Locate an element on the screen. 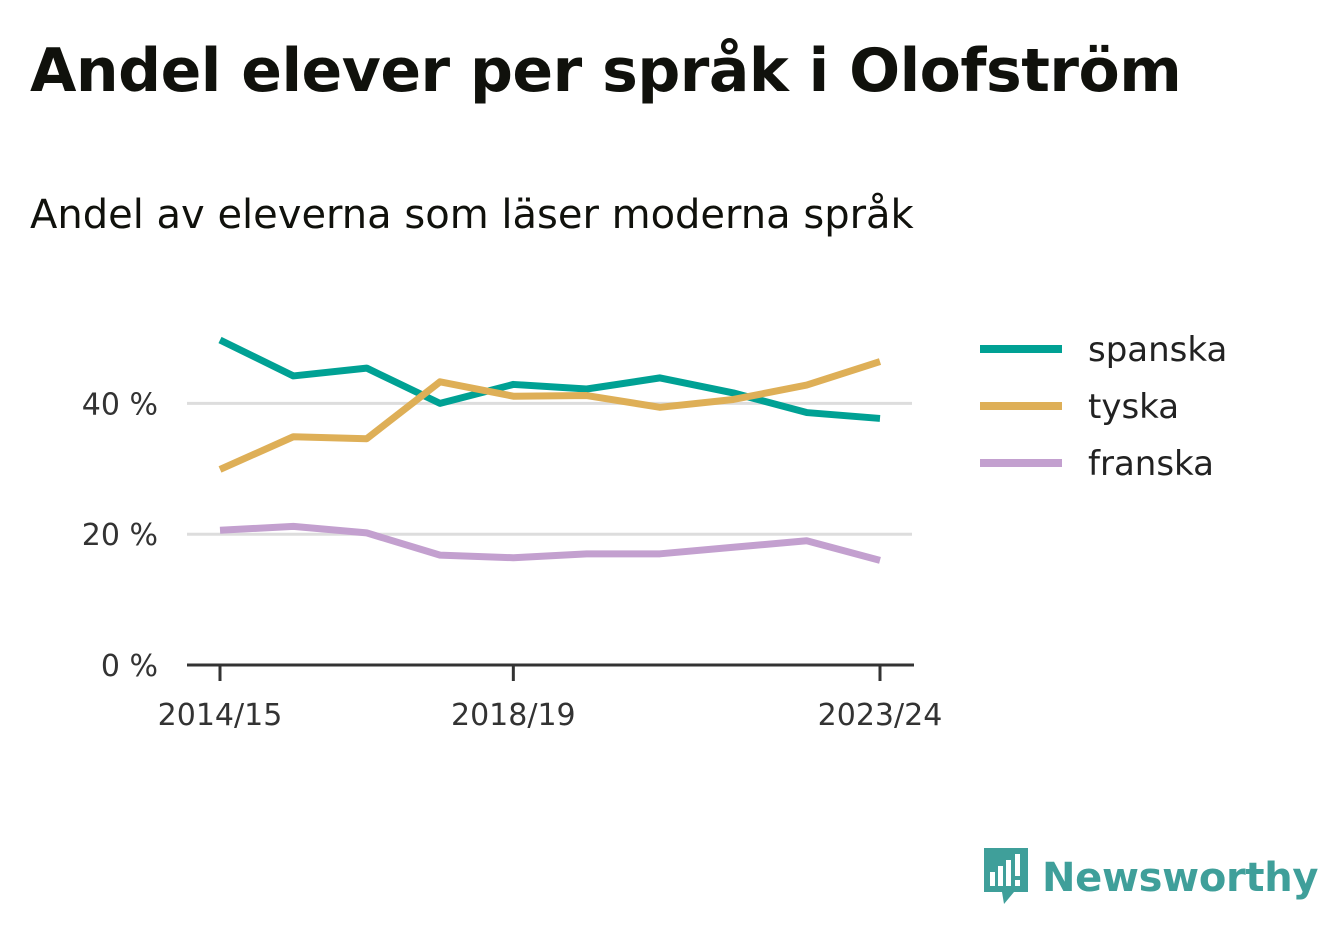 The width and height of the screenshot is (1322, 939). series-lines is located at coordinates (550, 450).